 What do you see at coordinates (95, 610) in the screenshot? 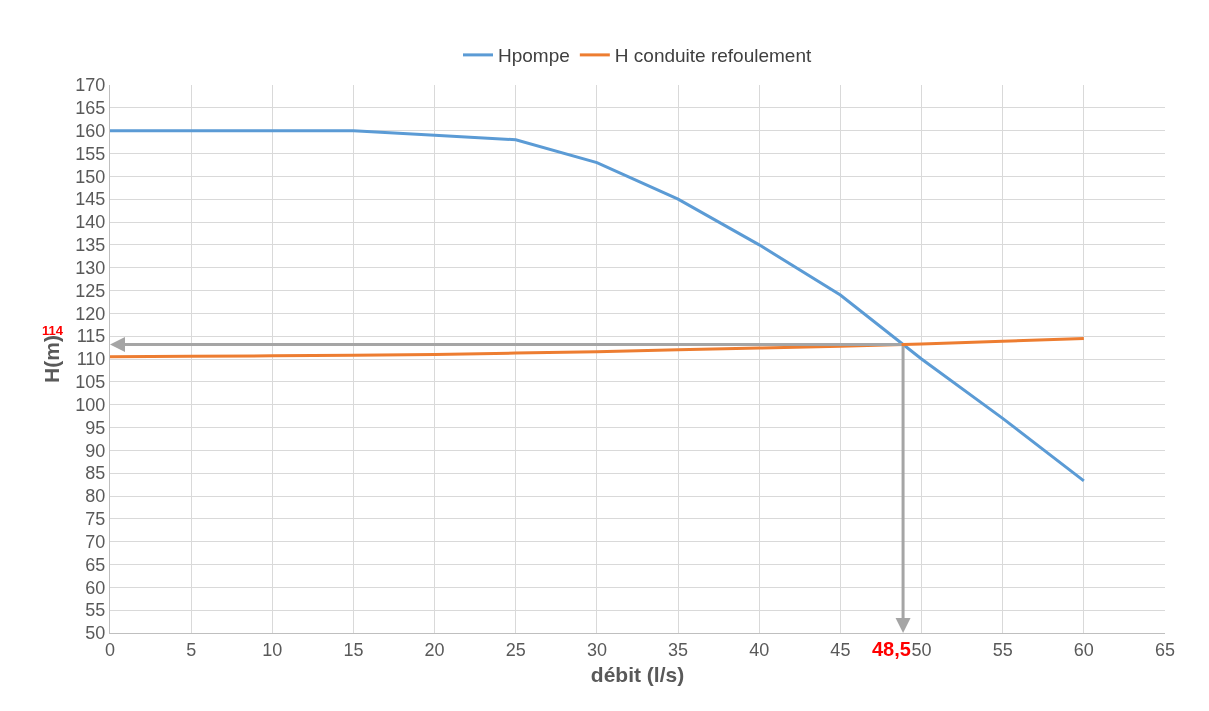
I see `y-tick-label: 55` at bounding box center [95, 610].